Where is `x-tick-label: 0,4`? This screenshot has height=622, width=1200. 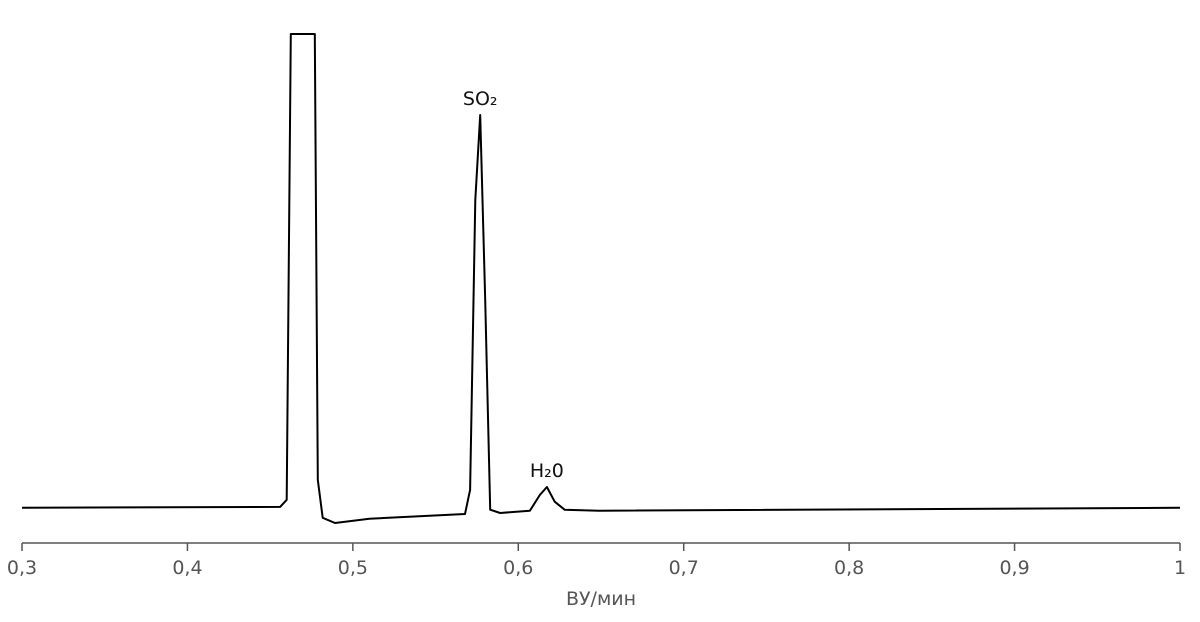 x-tick-label: 0,4 is located at coordinates (187, 568).